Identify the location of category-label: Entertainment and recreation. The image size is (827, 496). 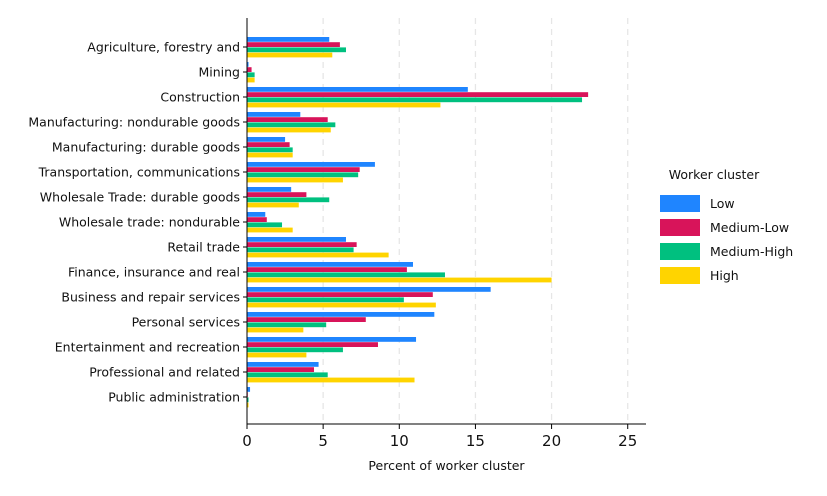
(147, 347).